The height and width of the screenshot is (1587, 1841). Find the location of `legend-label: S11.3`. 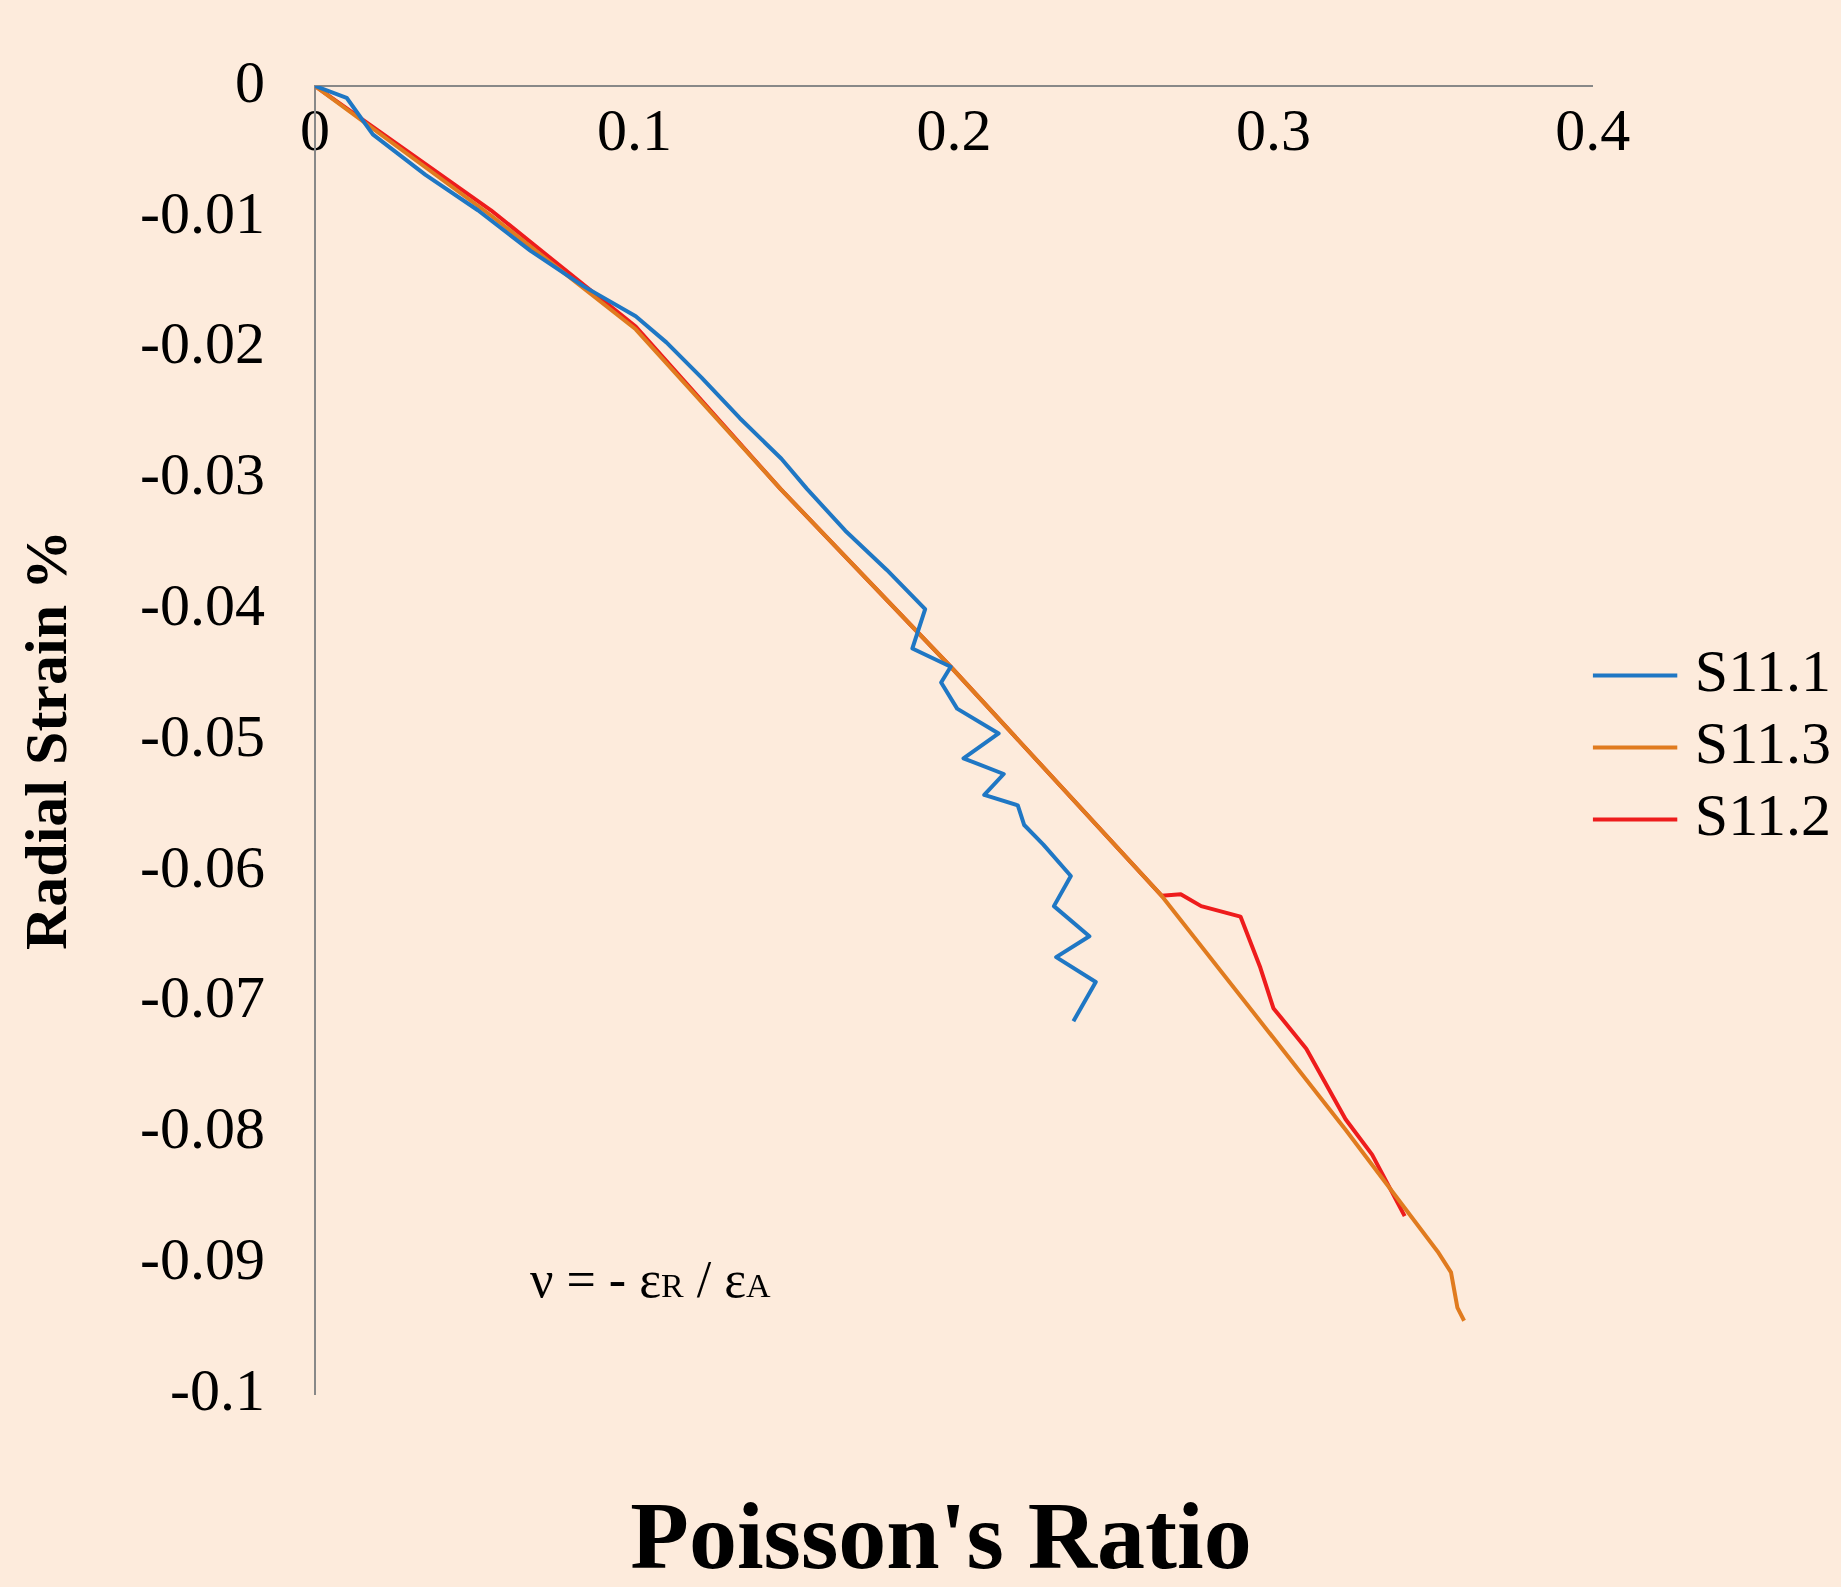

legend-label: S11.3 is located at coordinates (1763, 743).